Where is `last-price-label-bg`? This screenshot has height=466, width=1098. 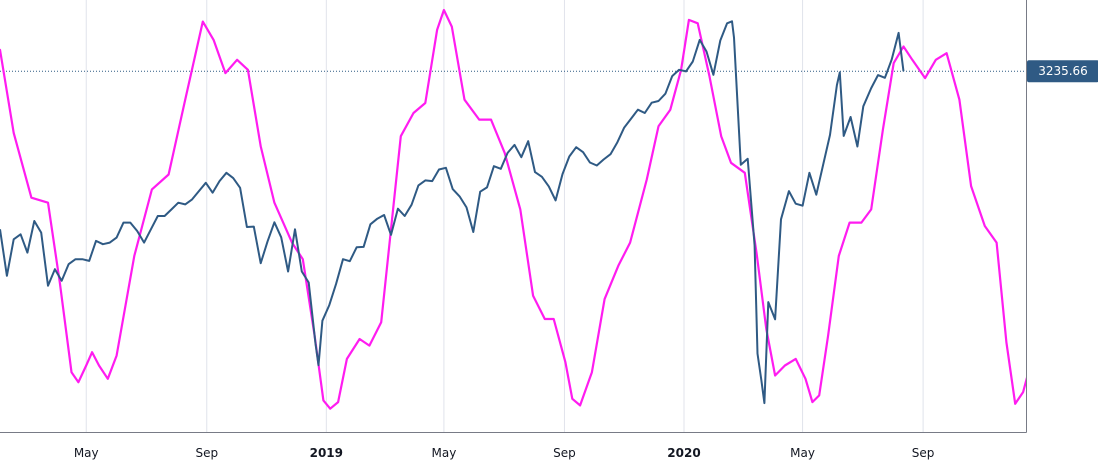 last-price-label-bg is located at coordinates (1062, 71).